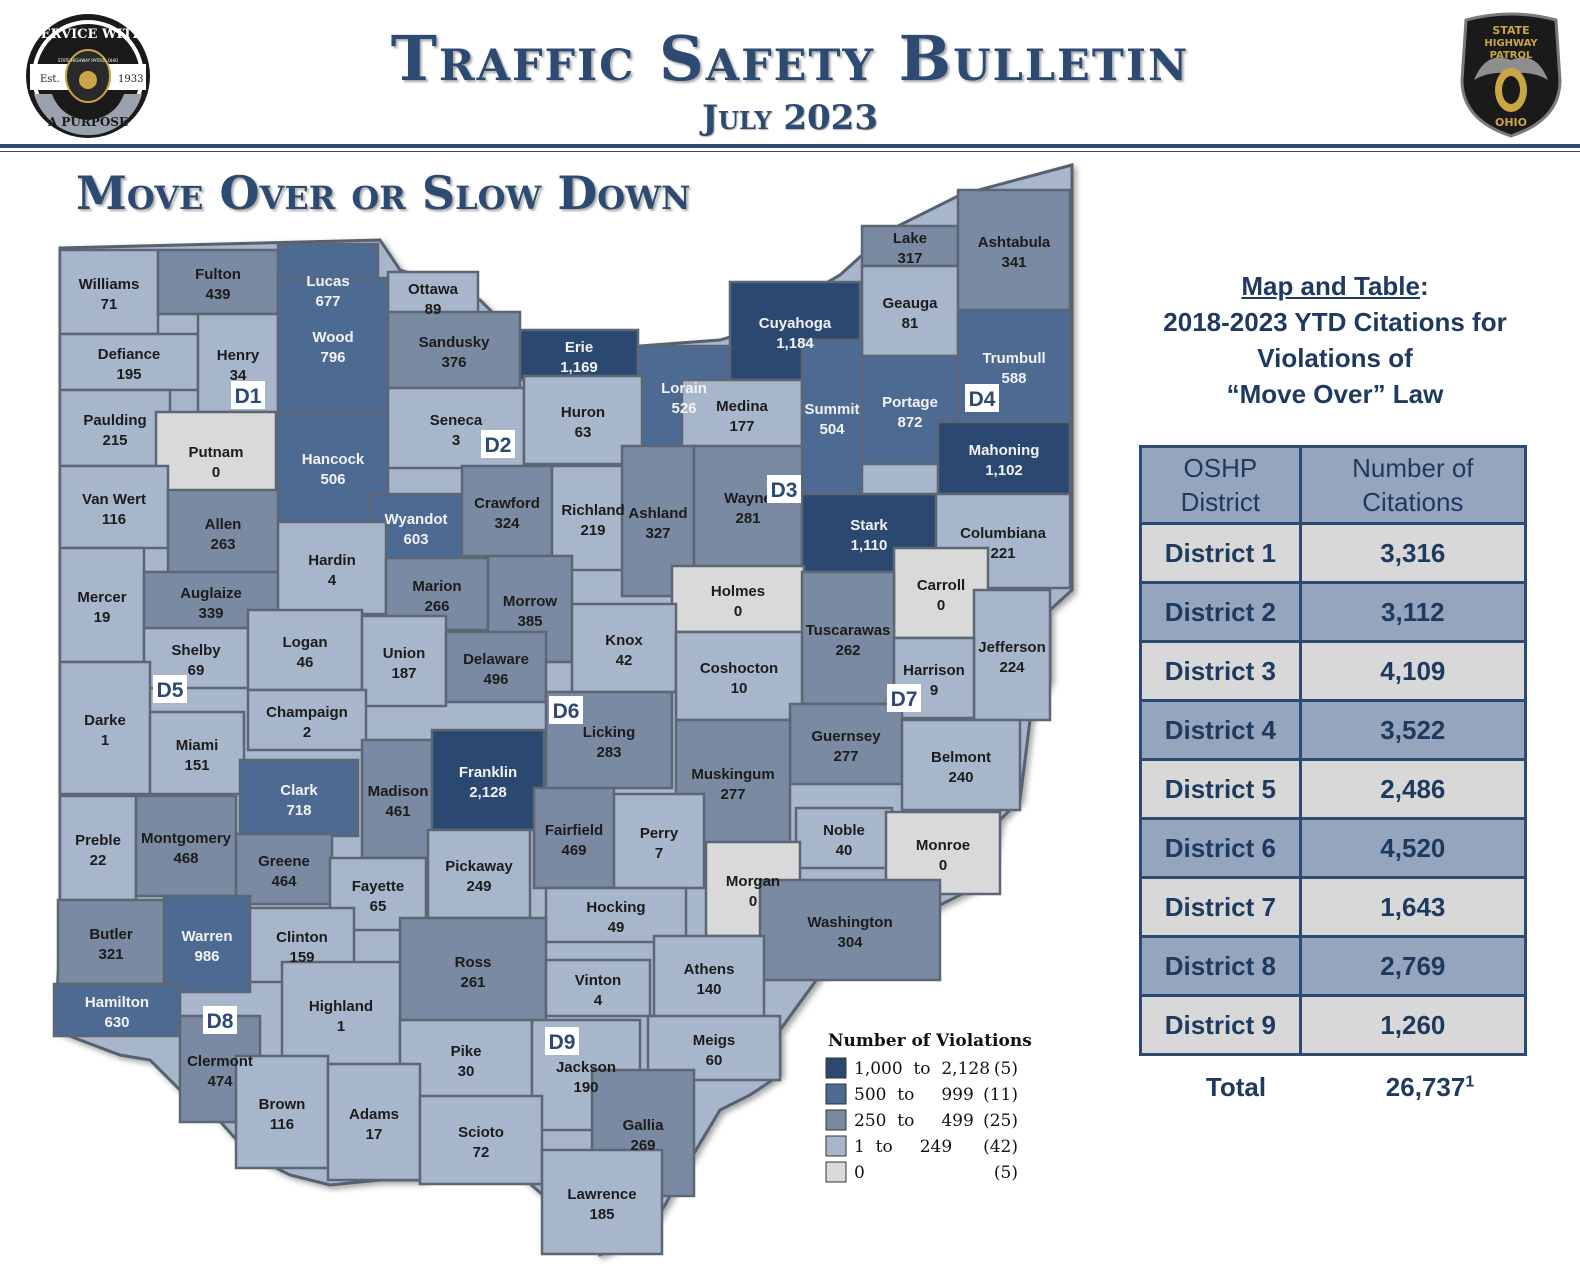 This screenshot has width=1580, height=1282. I want to click on county-value-logan: 46, so click(305, 662).